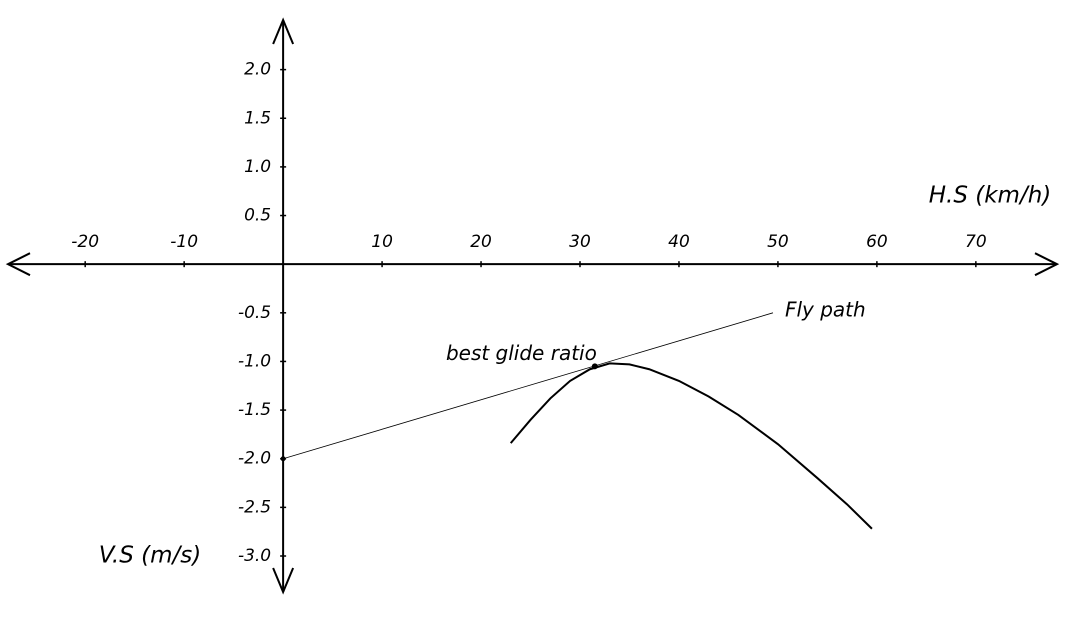 This screenshot has width=1077, height=619. What do you see at coordinates (778, 242) in the screenshot?
I see `x-tick-label: 50` at bounding box center [778, 242].